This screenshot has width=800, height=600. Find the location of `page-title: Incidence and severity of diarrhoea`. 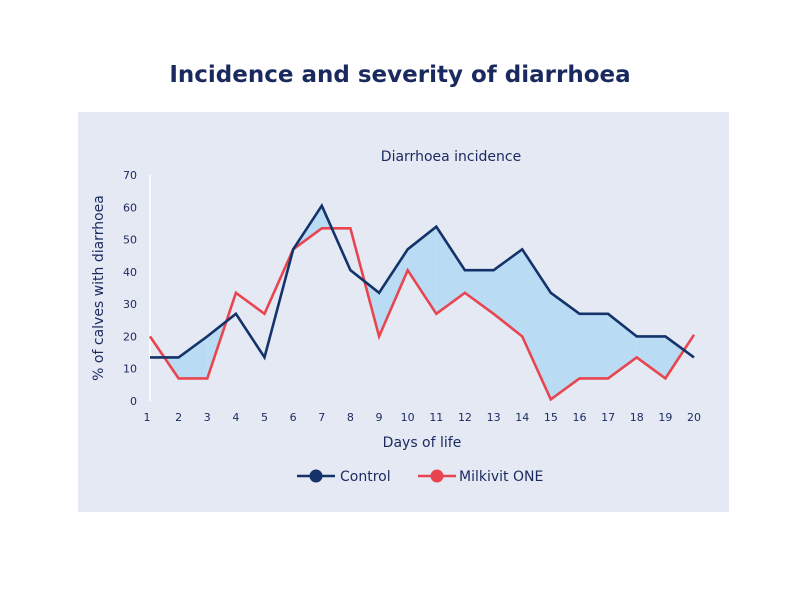

page-title: Incidence and severity of diarrhoea is located at coordinates (400, 75).